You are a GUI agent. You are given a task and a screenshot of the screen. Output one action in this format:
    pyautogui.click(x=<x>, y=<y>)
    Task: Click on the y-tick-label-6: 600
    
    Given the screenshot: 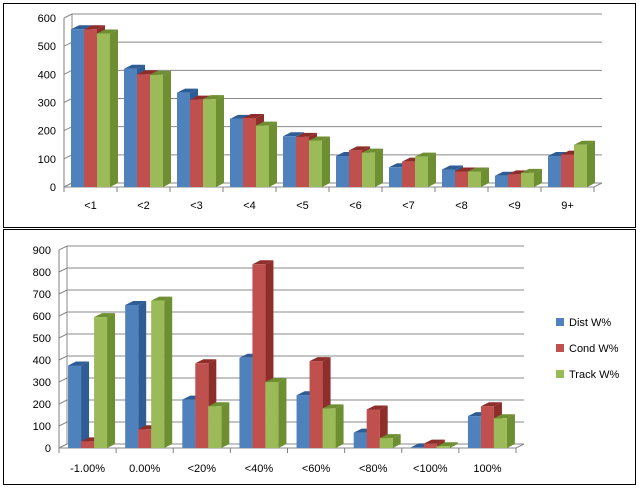 What is the action you would take?
    pyautogui.click(x=42, y=317)
    